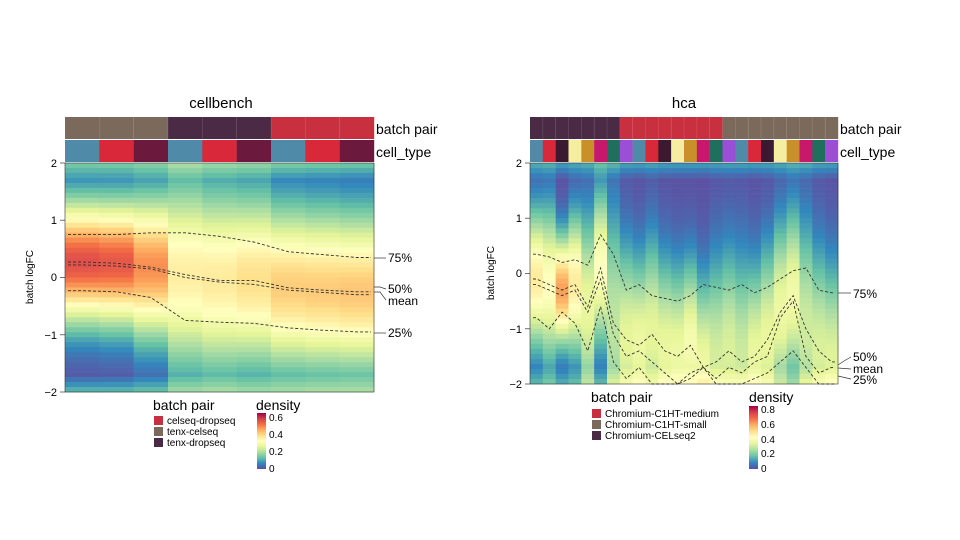 Image resolution: width=960 pixels, height=540 pixels. What do you see at coordinates (764, 469) in the screenshot?
I see `density-tick: 0` at bounding box center [764, 469].